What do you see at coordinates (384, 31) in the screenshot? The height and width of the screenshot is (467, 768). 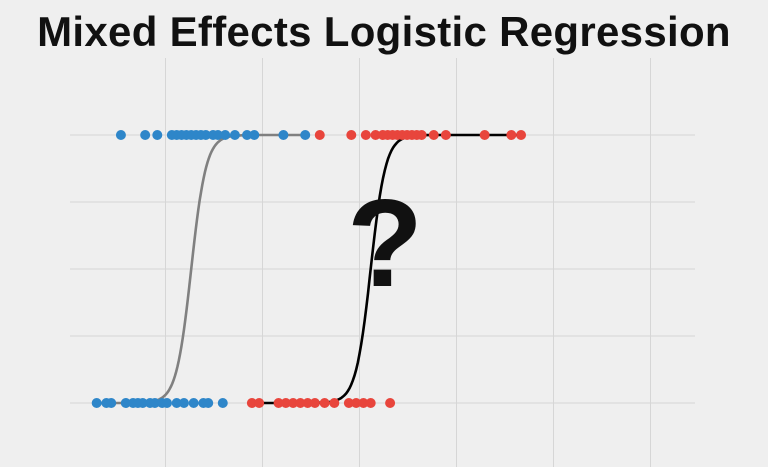 I see `chart-title: Mixed Effects Logistic Regression` at bounding box center [384, 31].